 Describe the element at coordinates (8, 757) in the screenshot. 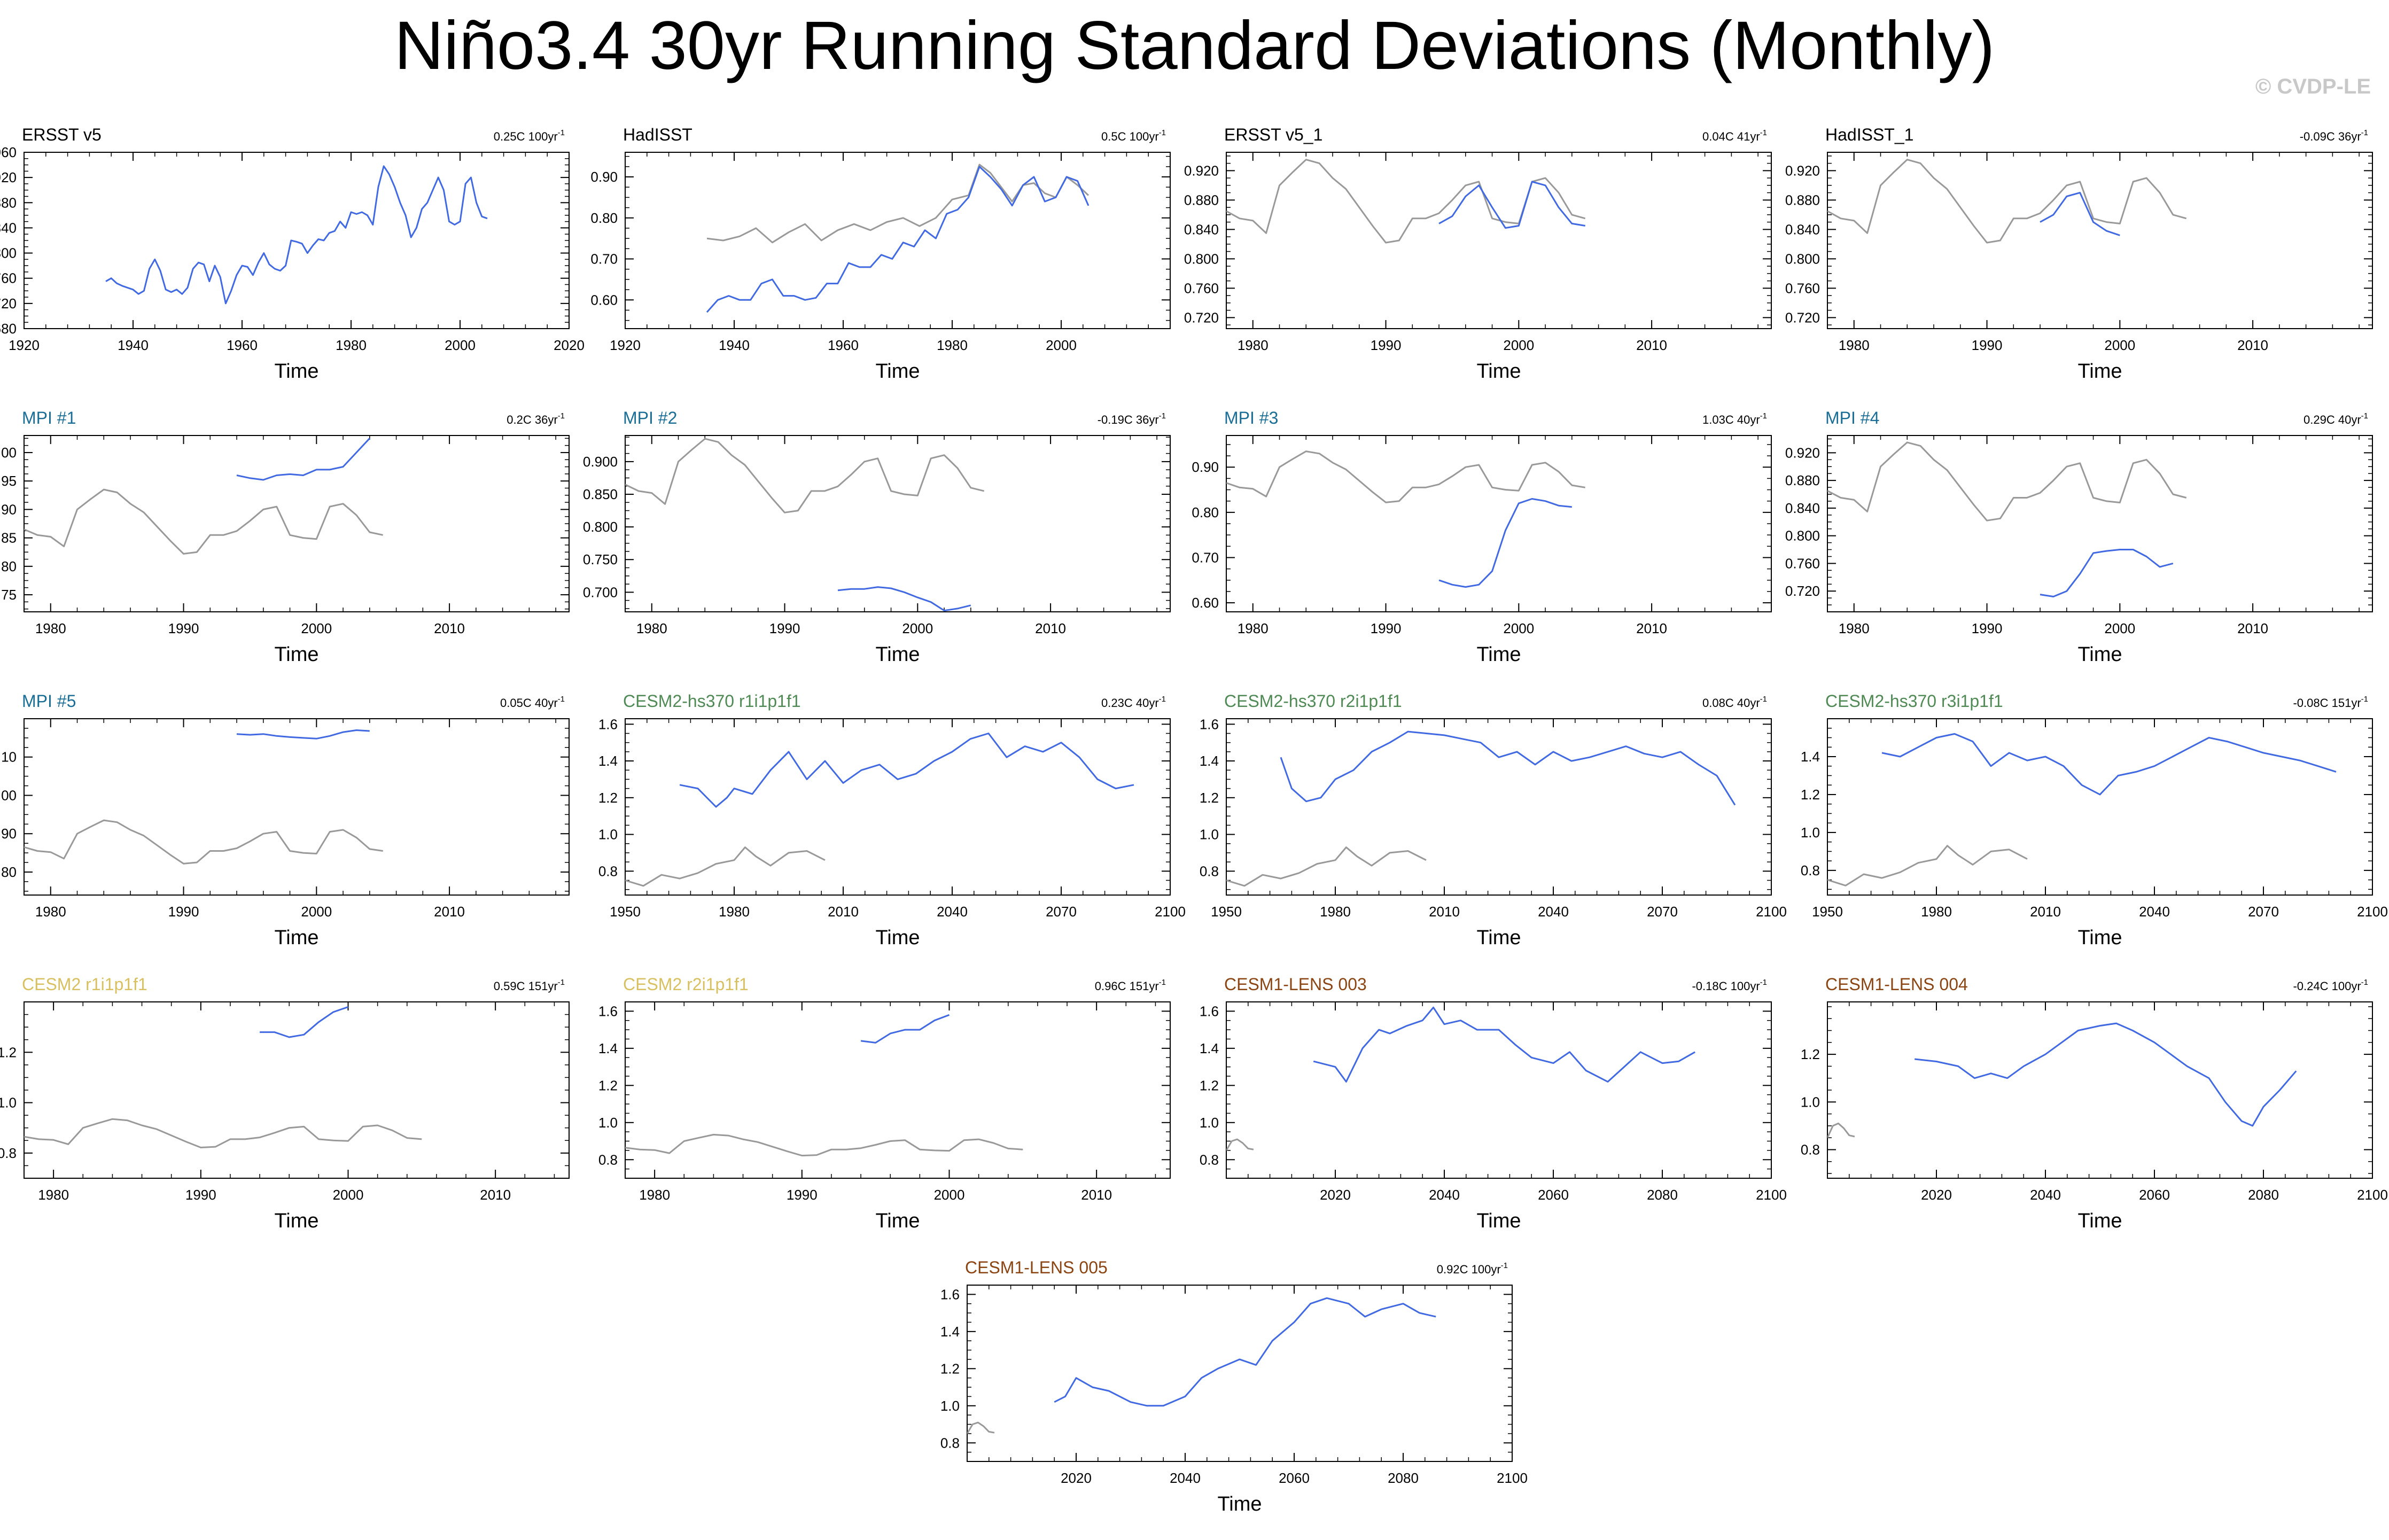

I see `y-tick-label: 1.10` at that location.